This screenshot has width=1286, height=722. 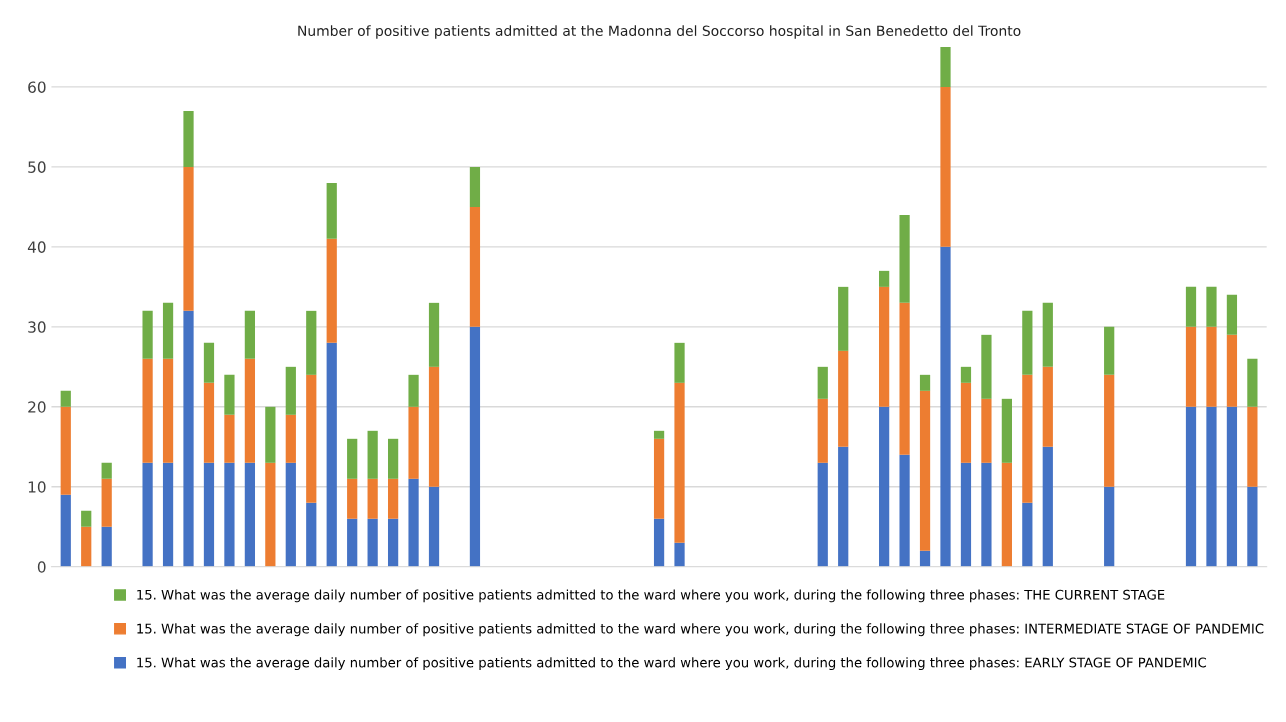 What do you see at coordinates (651, 596) in the screenshot?
I see `legend-label: 15. What was the average daily number of positive patients admitted to the ward where you work, during the following three phases: THE CURRENT STAGE` at bounding box center [651, 596].